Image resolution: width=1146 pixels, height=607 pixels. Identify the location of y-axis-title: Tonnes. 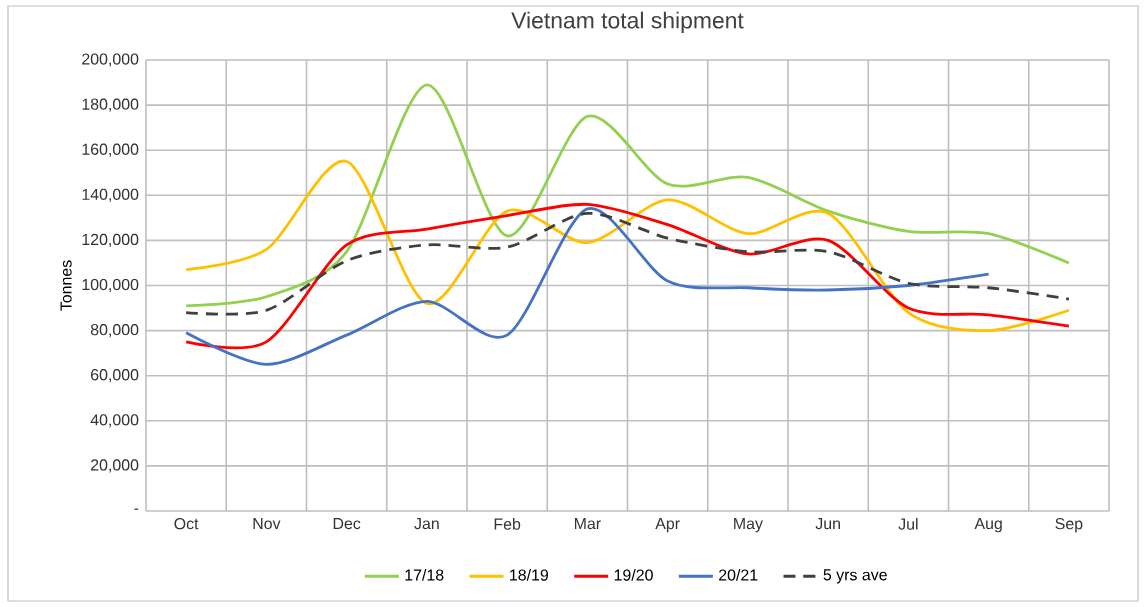
(66, 285).